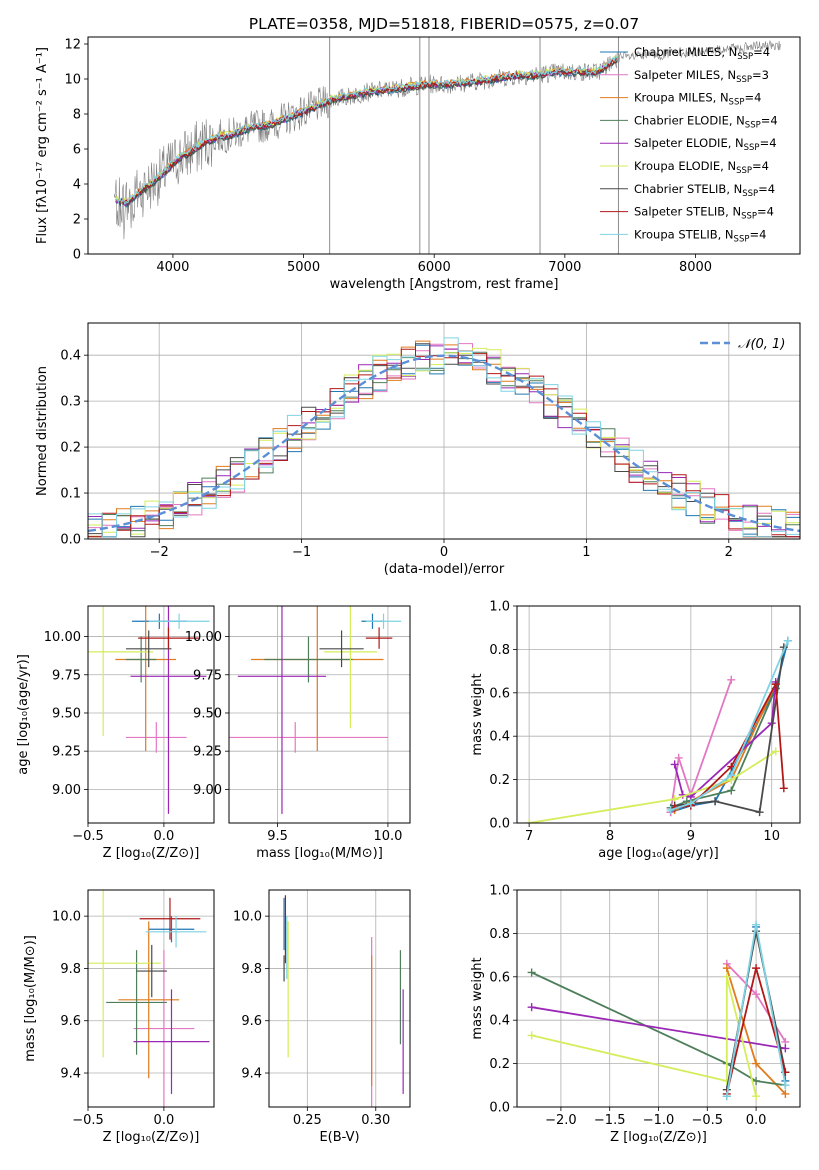 The width and height of the screenshot is (819, 1170). I want to click on y-tick-label: 0.1, so click(70, 494).